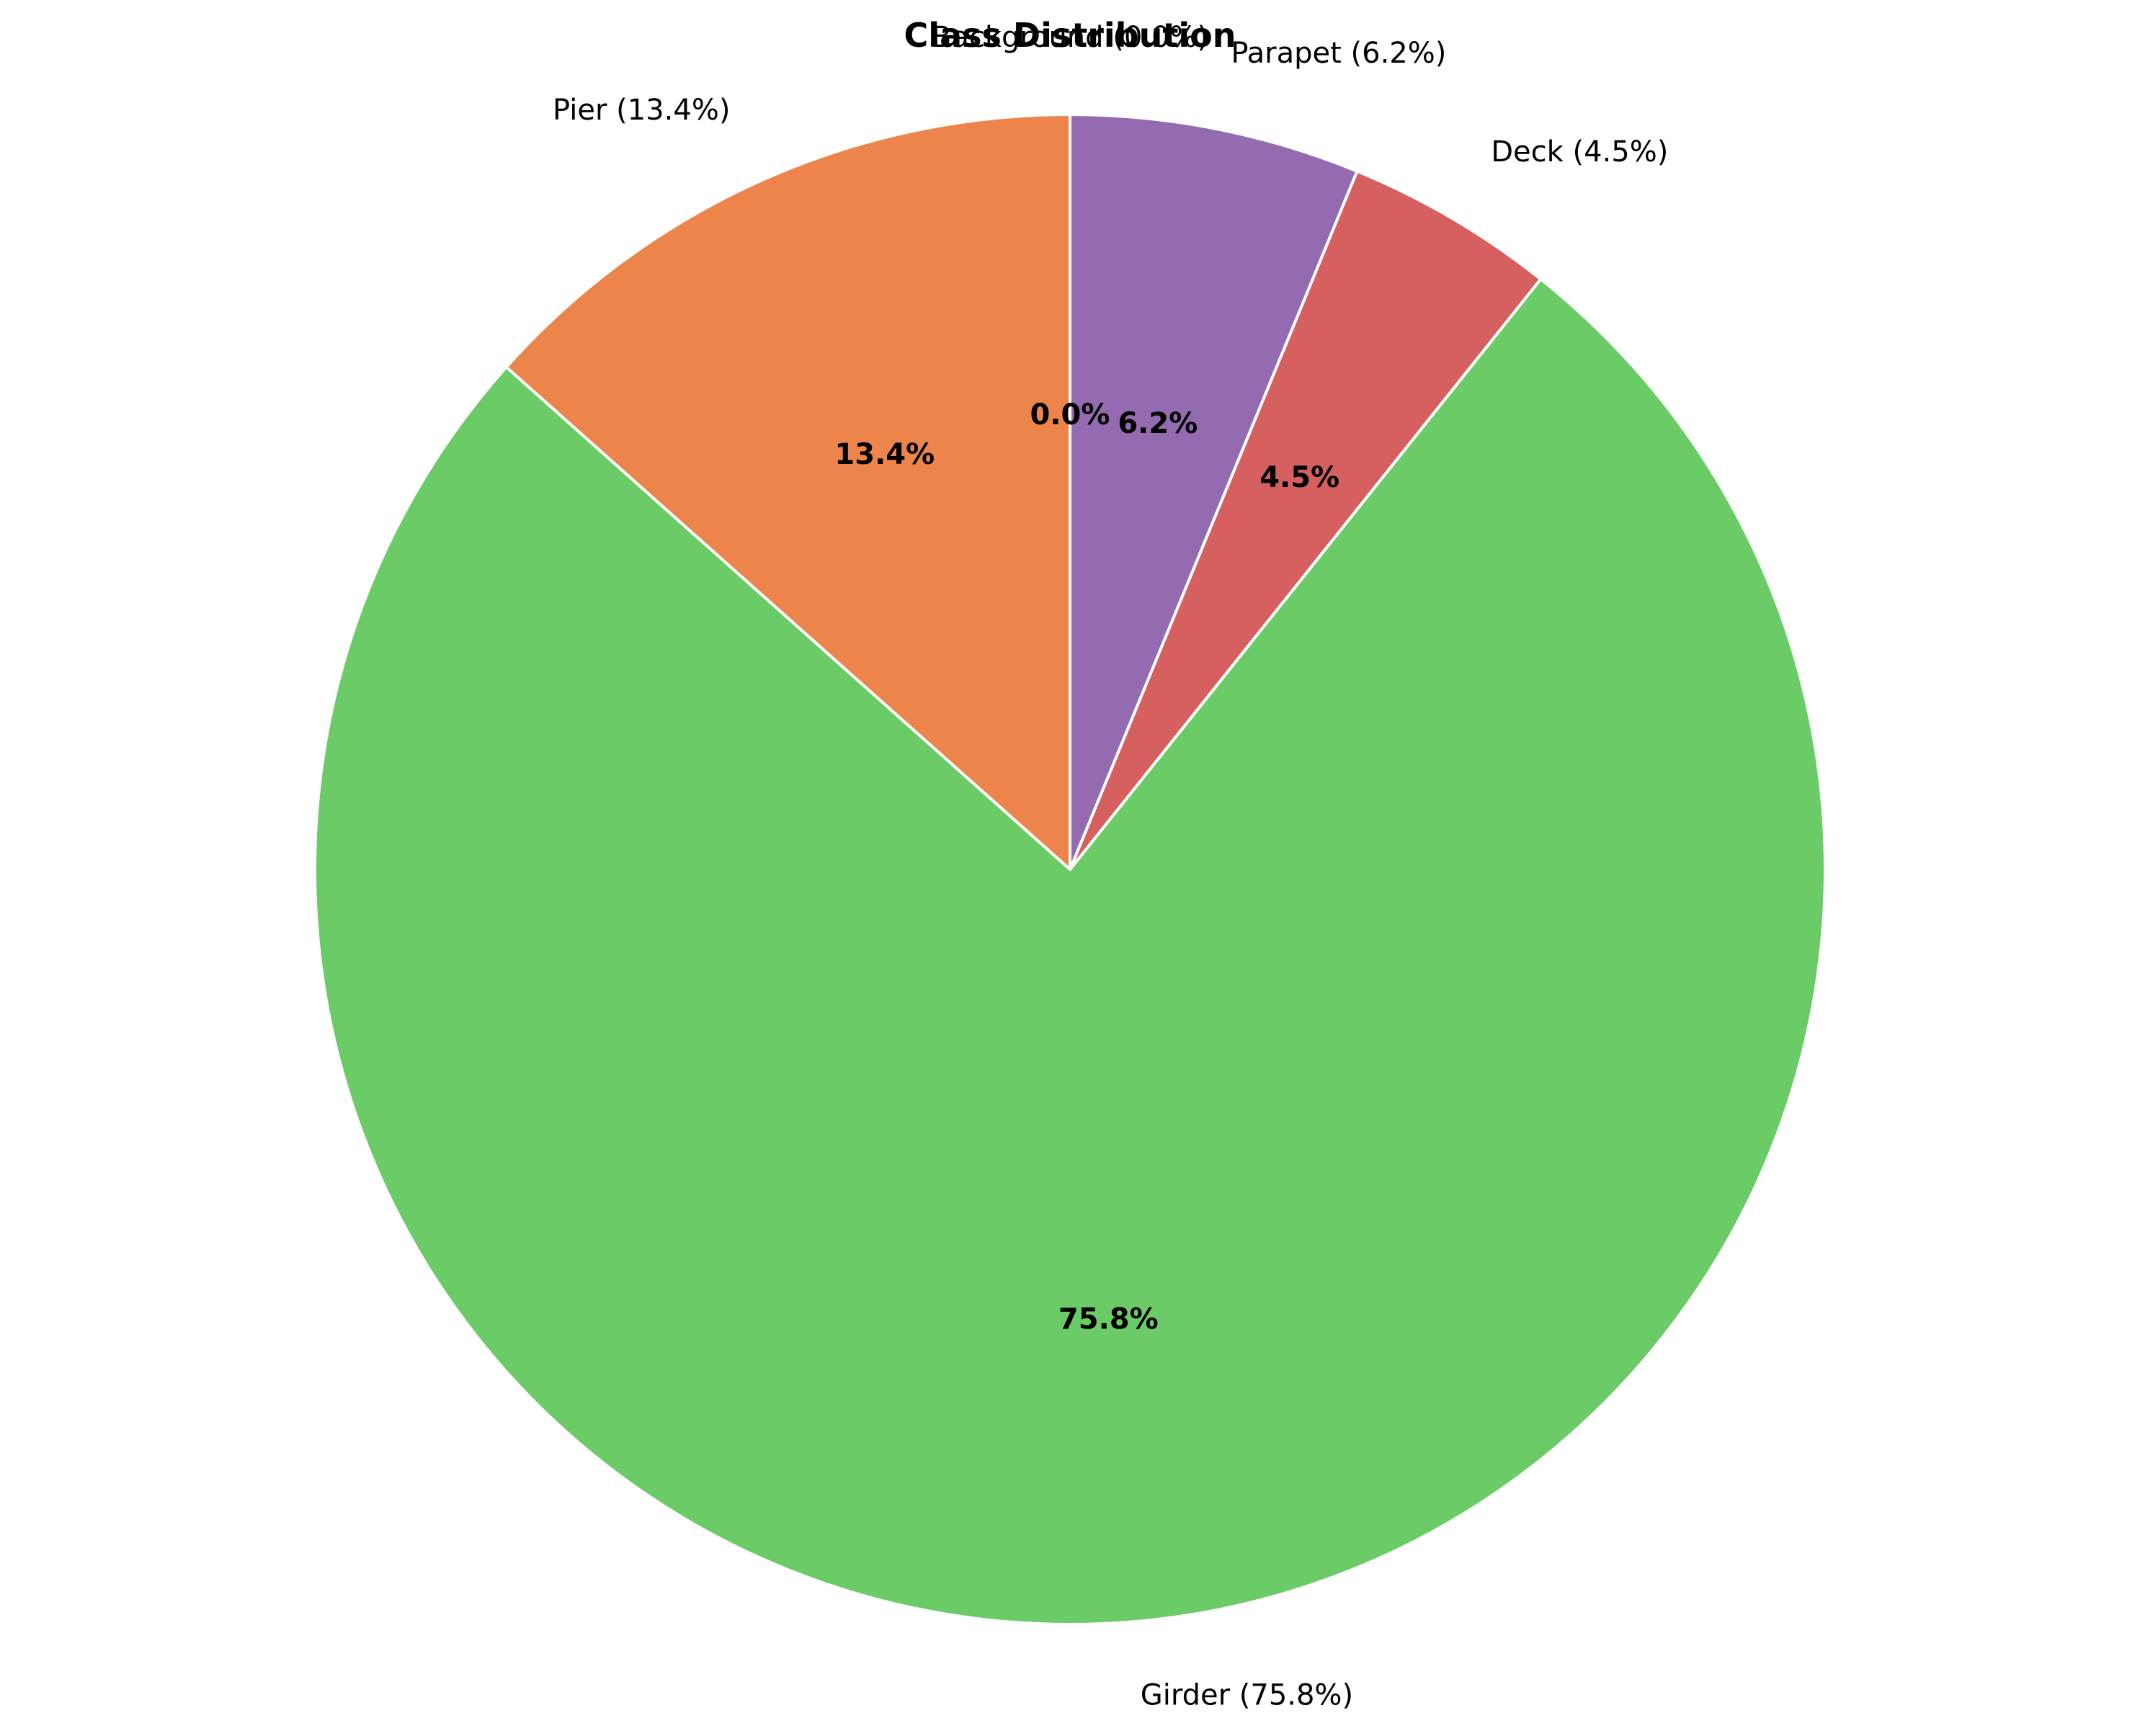 Image resolution: width=2140 pixels, height=1736 pixels. Describe the element at coordinates (1579, 152) in the screenshot. I see `outer-label-deck: Deck (4.5%)` at that location.